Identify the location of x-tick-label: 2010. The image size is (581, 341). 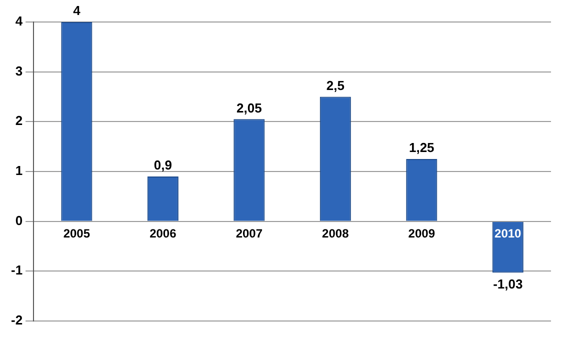
(508, 233).